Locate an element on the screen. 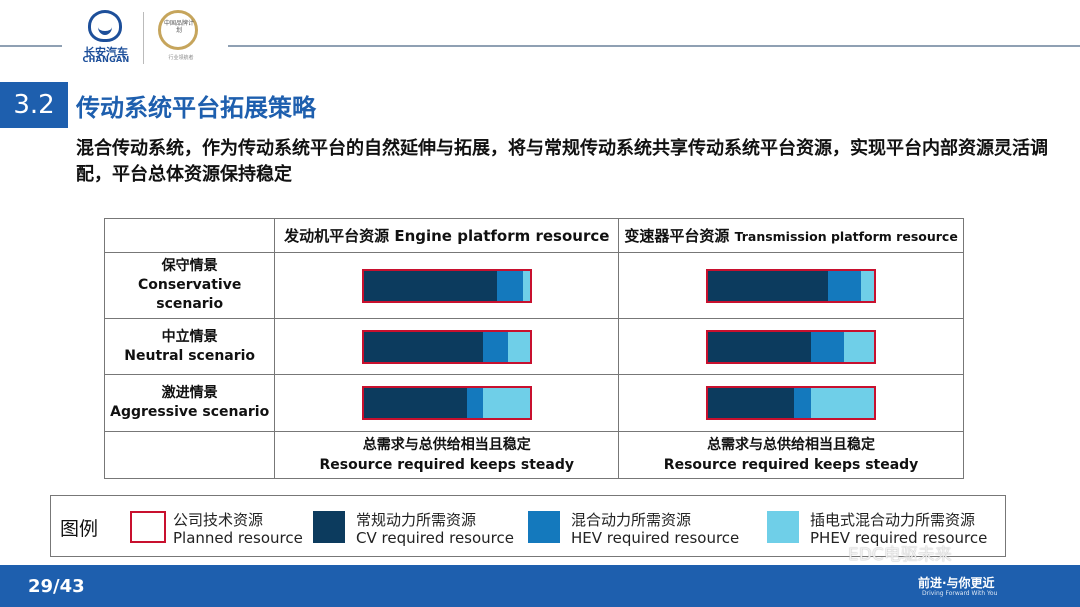 Image resolution: width=1080 pixels, height=607 pixels. page-number: 29/43 is located at coordinates (56, 586).